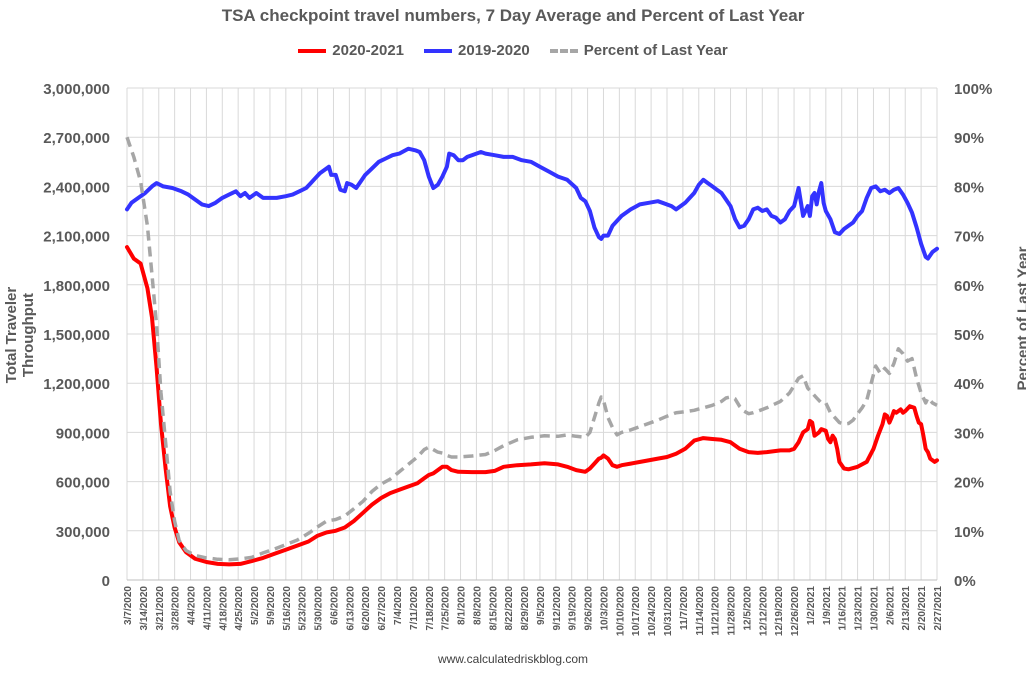  What do you see at coordinates (906, 608) in the screenshot?
I see `x-tick-label: 2/13/2021` at bounding box center [906, 608].